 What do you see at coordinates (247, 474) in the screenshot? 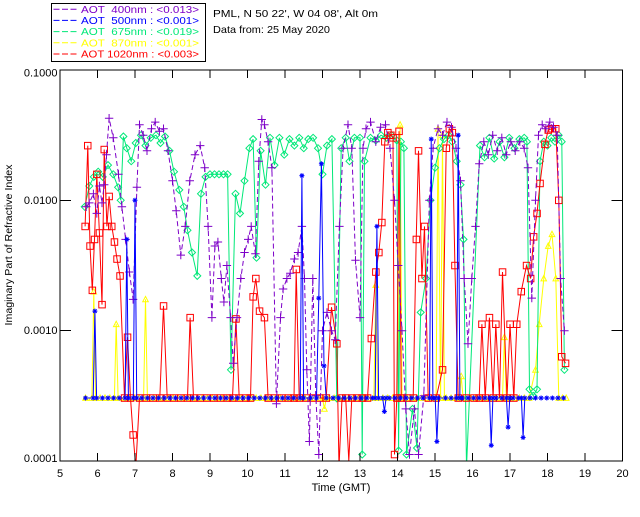
I see `svg-text: 10` at bounding box center [247, 474].